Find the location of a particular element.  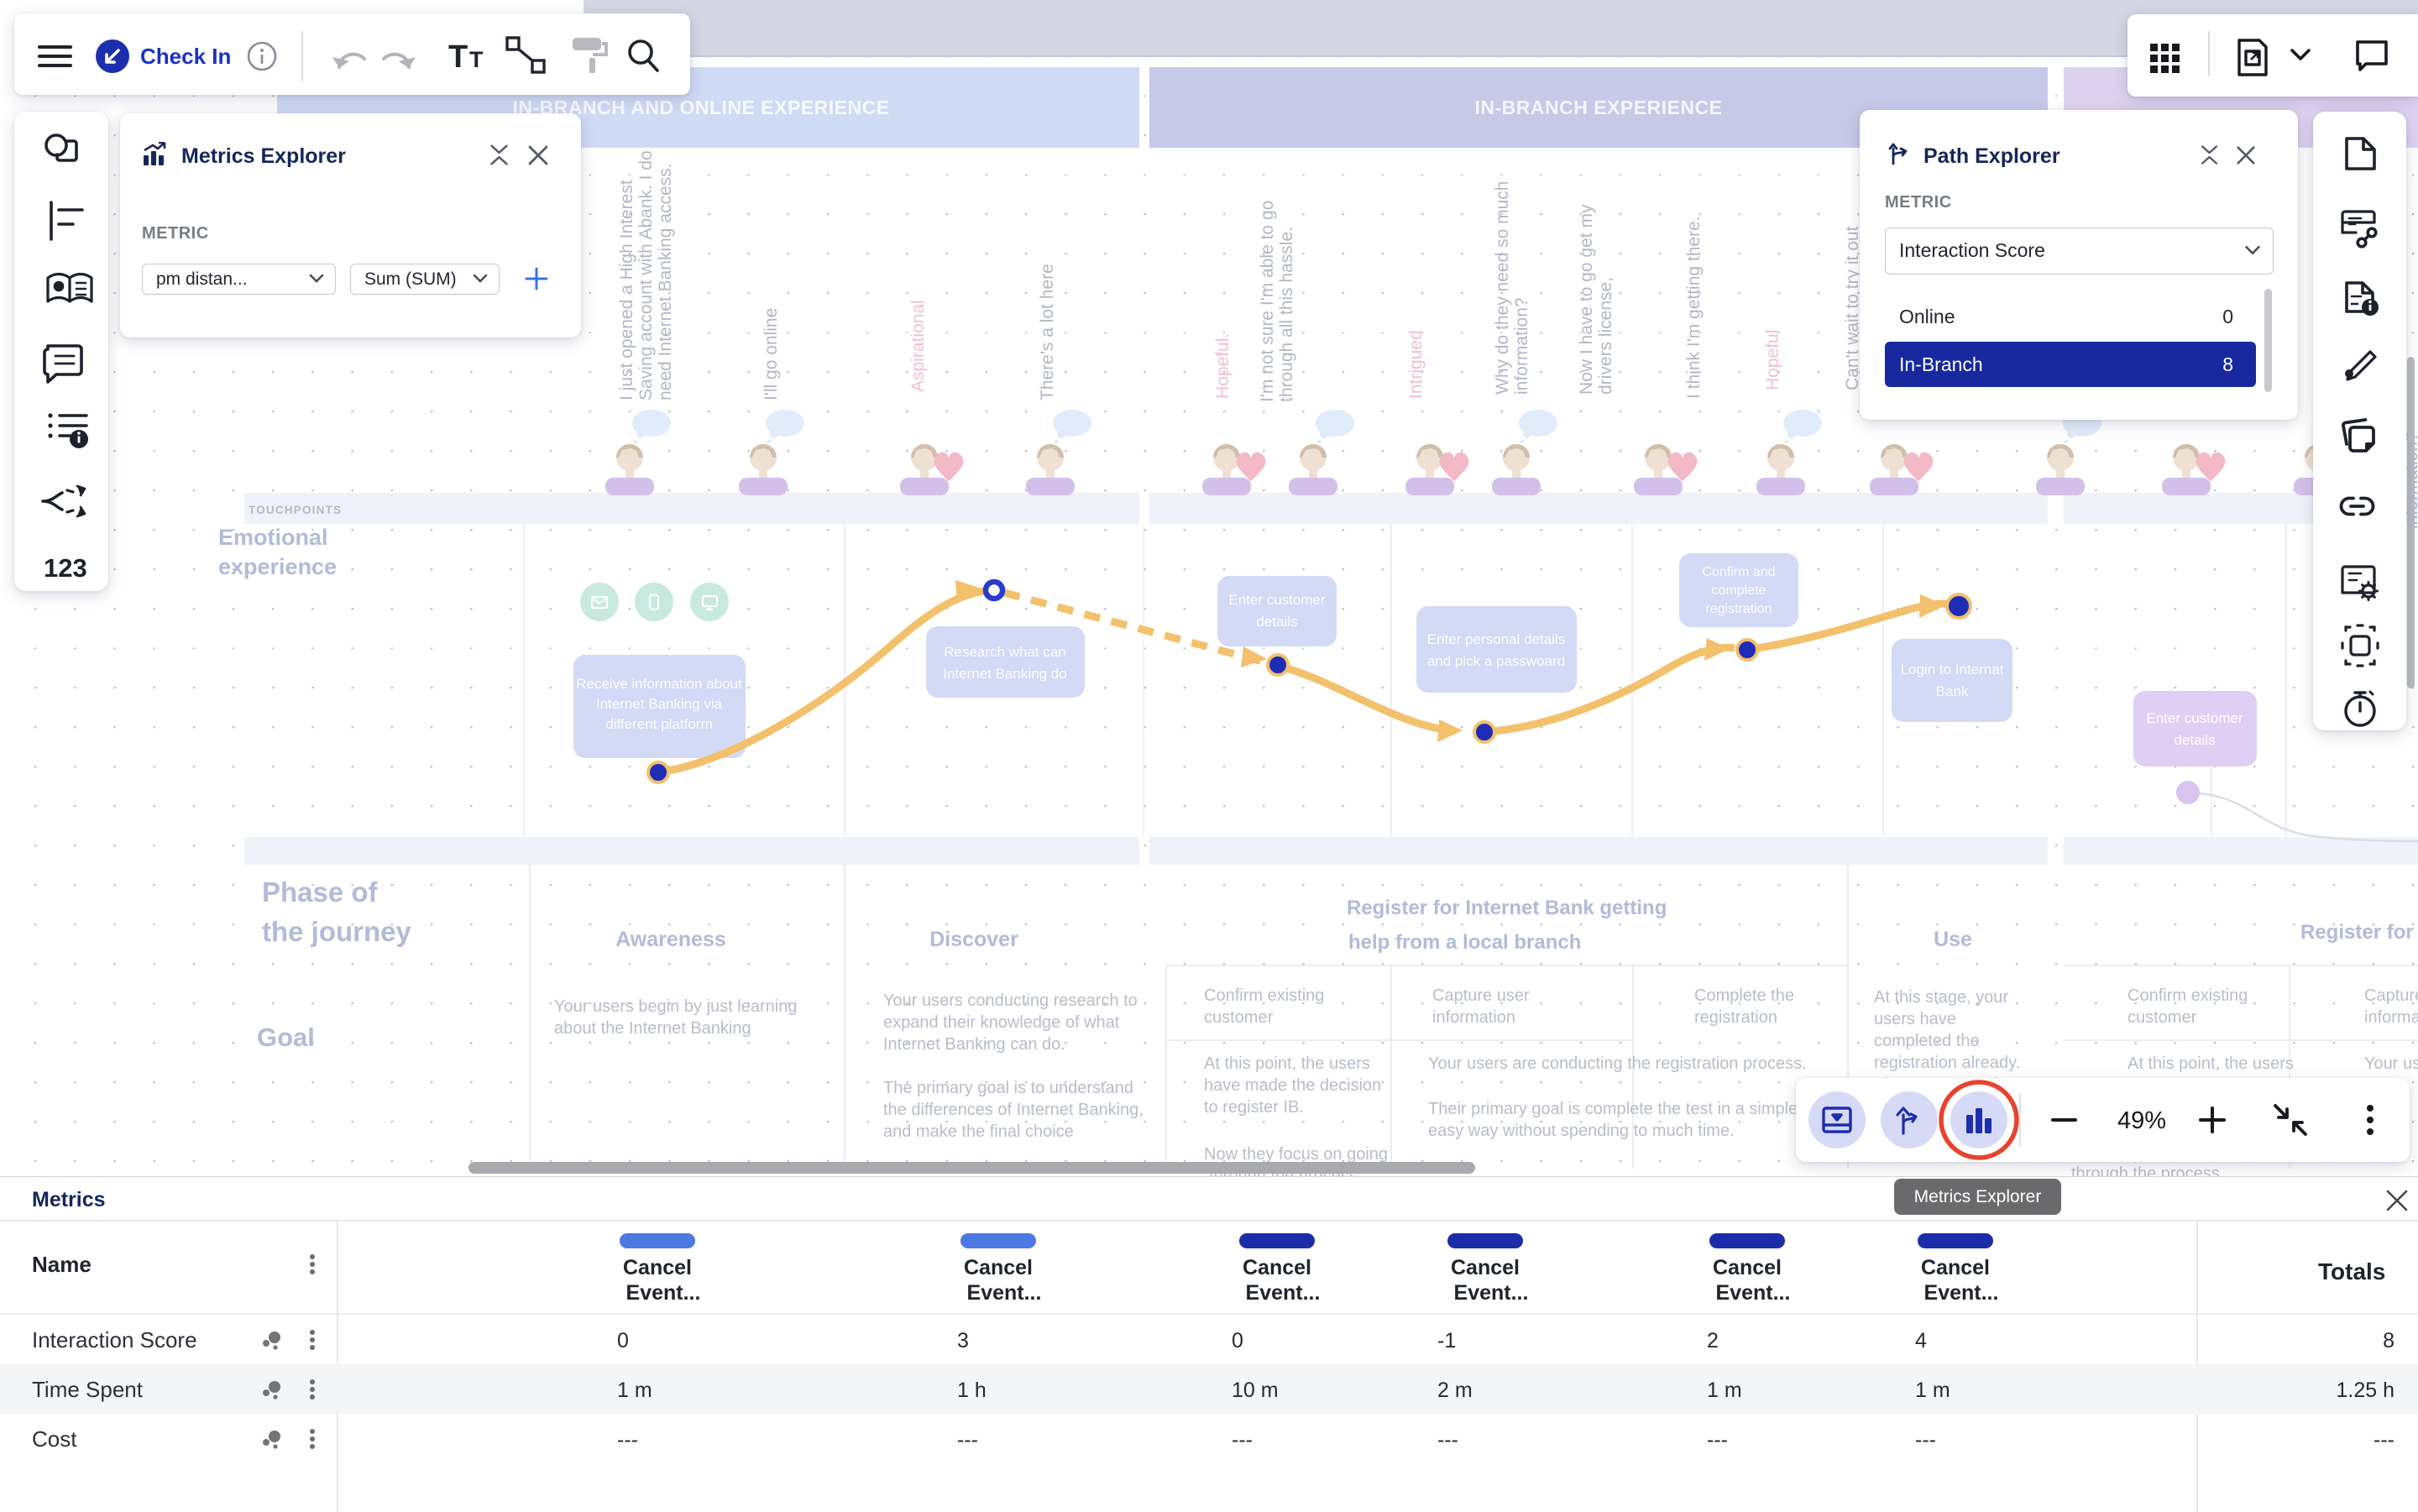

svg-text: help from a local branch is located at coordinates (1464, 942).